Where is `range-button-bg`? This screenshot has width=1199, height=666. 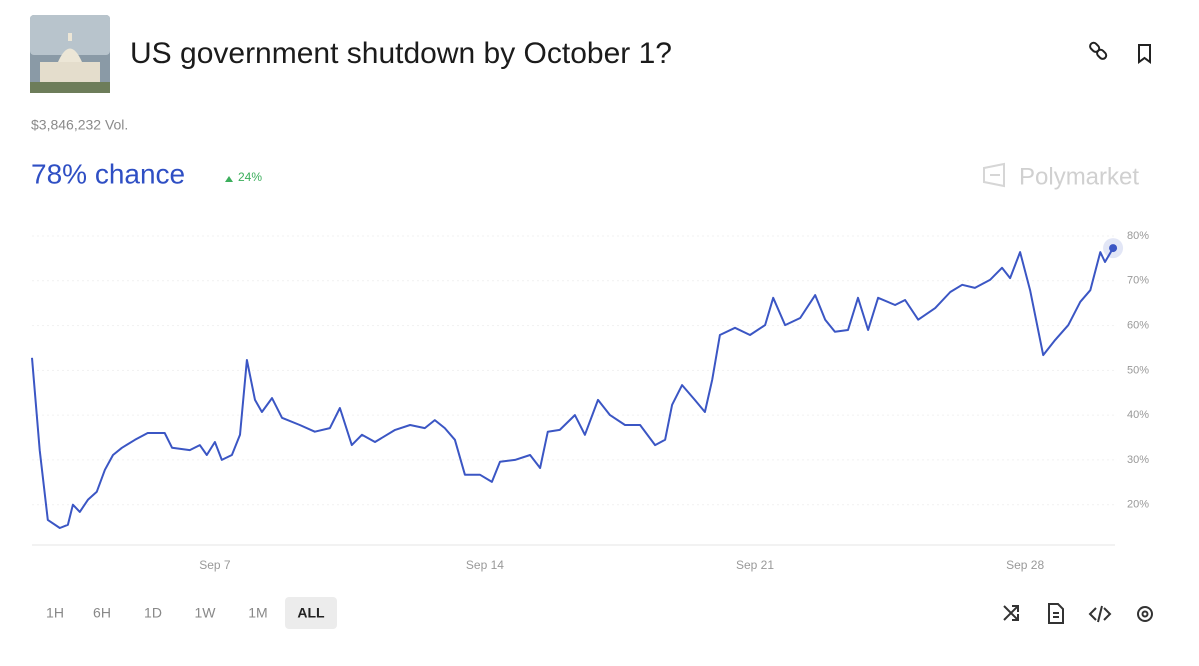 range-button-bg is located at coordinates (311, 613).